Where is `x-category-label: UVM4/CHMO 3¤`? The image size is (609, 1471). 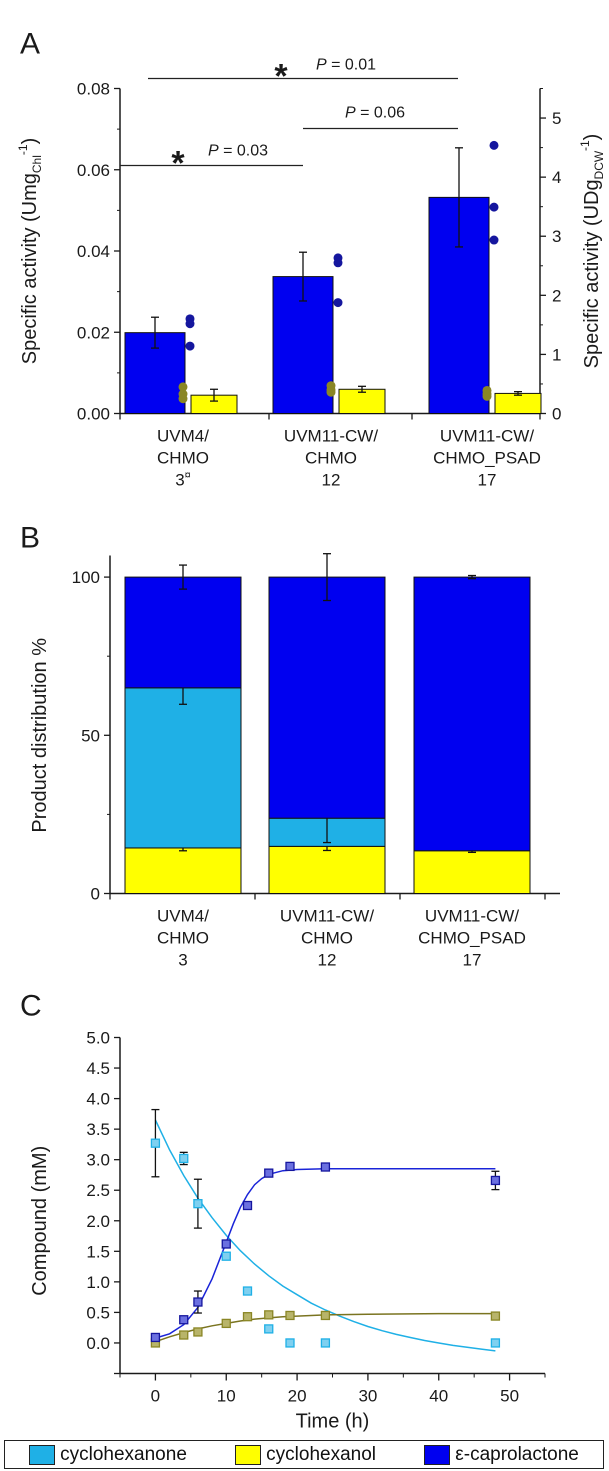
x-category-label: UVM4/CHMO 3¤ is located at coordinates (183, 458).